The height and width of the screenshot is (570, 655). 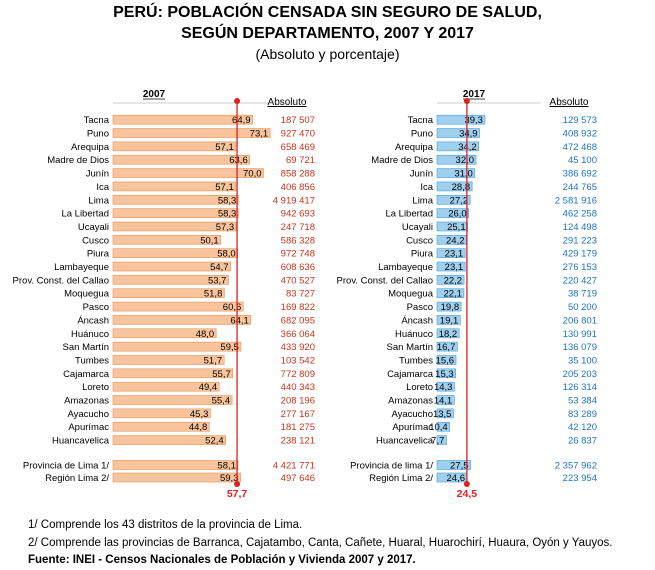 What do you see at coordinates (402, 160) in the screenshot?
I see `region-category-label-2017: Madre de Dios` at bounding box center [402, 160].